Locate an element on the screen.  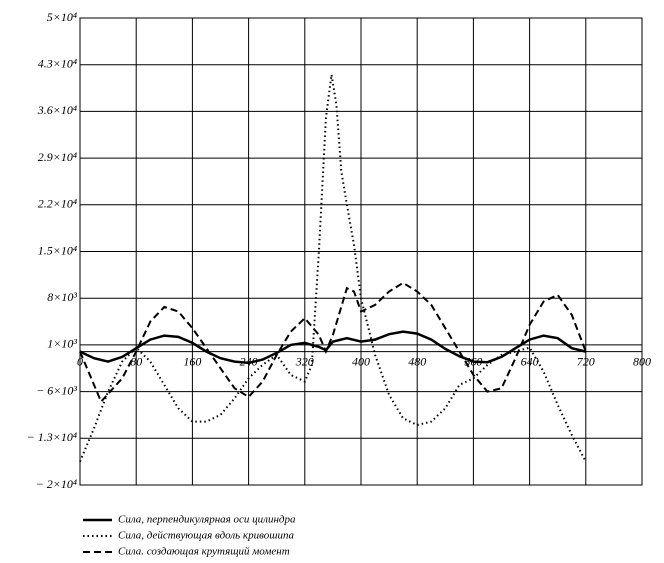
x-tick-label: 720 is located at coordinates (586, 361).